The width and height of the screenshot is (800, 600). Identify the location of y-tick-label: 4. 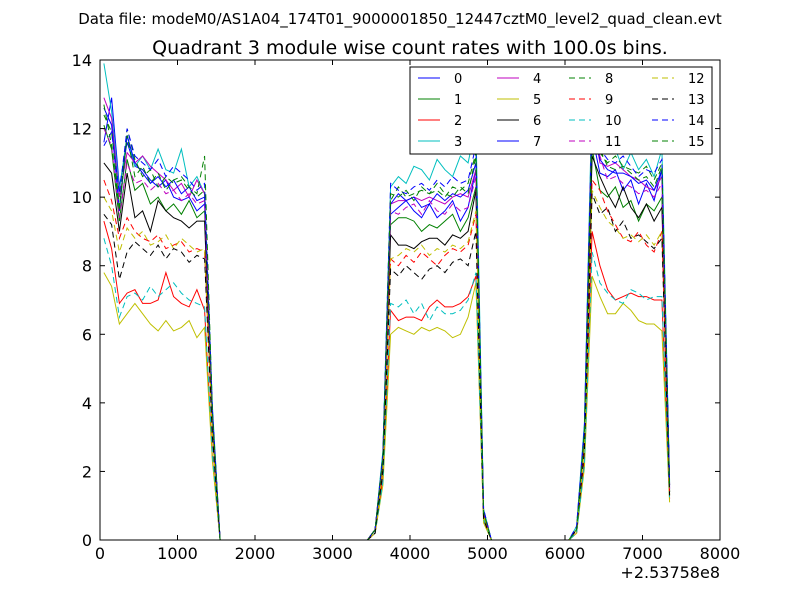
(87, 403).